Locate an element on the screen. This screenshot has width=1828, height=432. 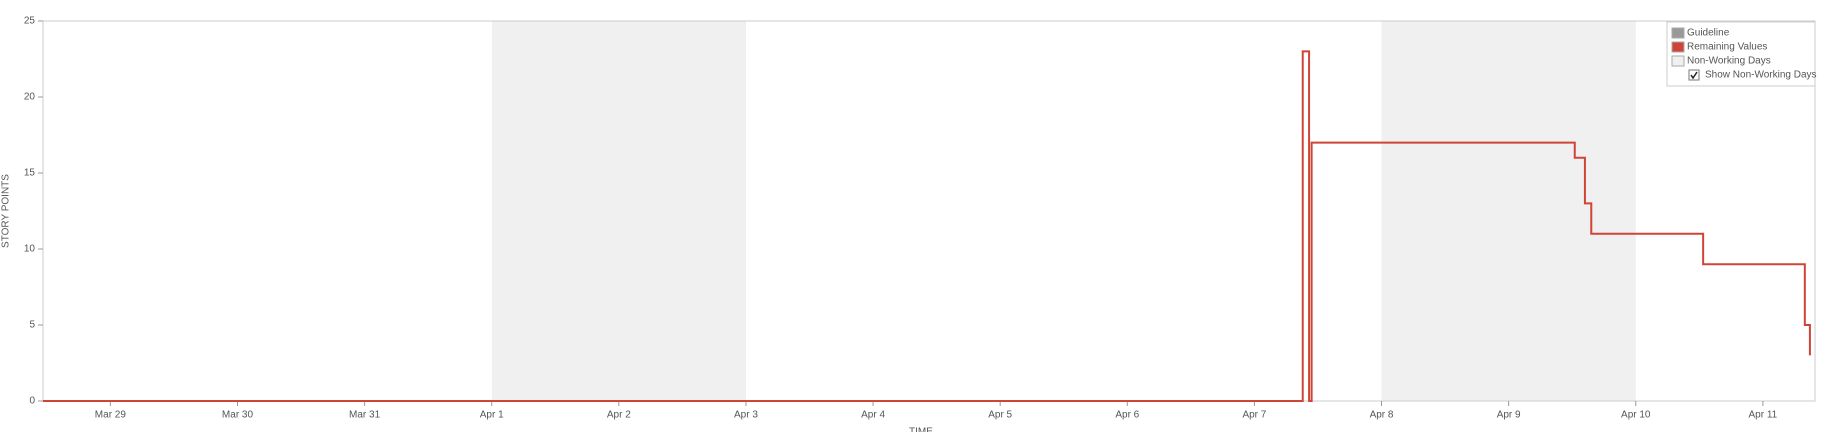
toggle-checkbox is located at coordinates (1694, 75).